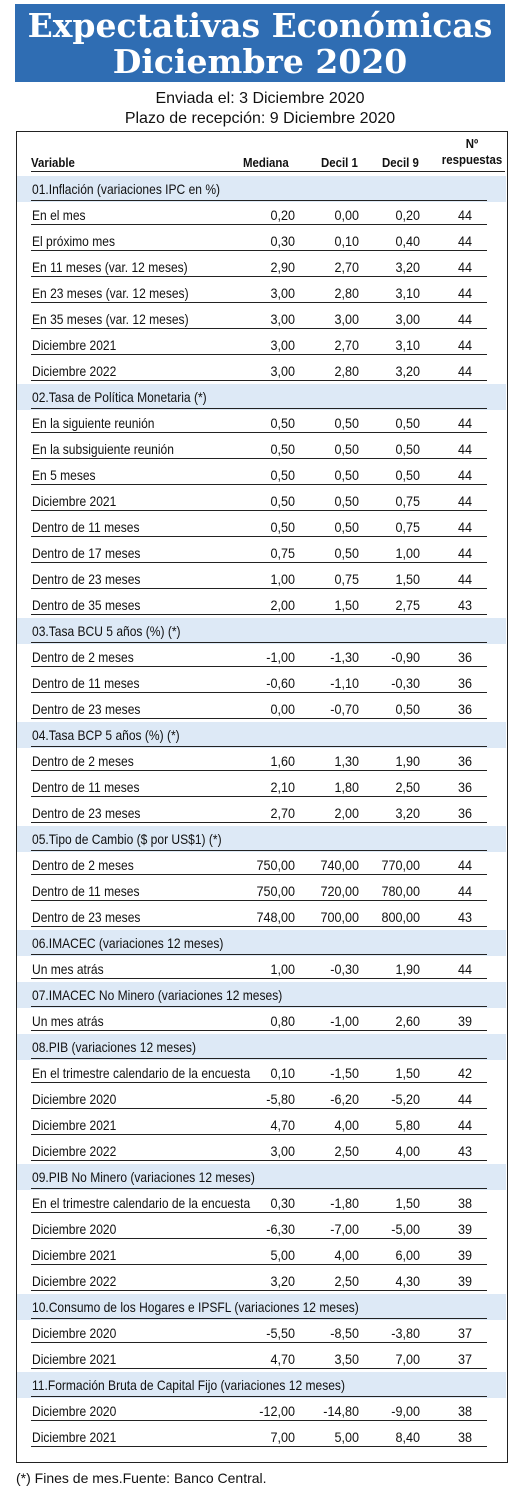 The height and width of the screenshot is (1496, 520). Describe the element at coordinates (261, 943) in the screenshot. I see `section-header-row: 06.IMACEC (variaciones 12 meses)` at that location.